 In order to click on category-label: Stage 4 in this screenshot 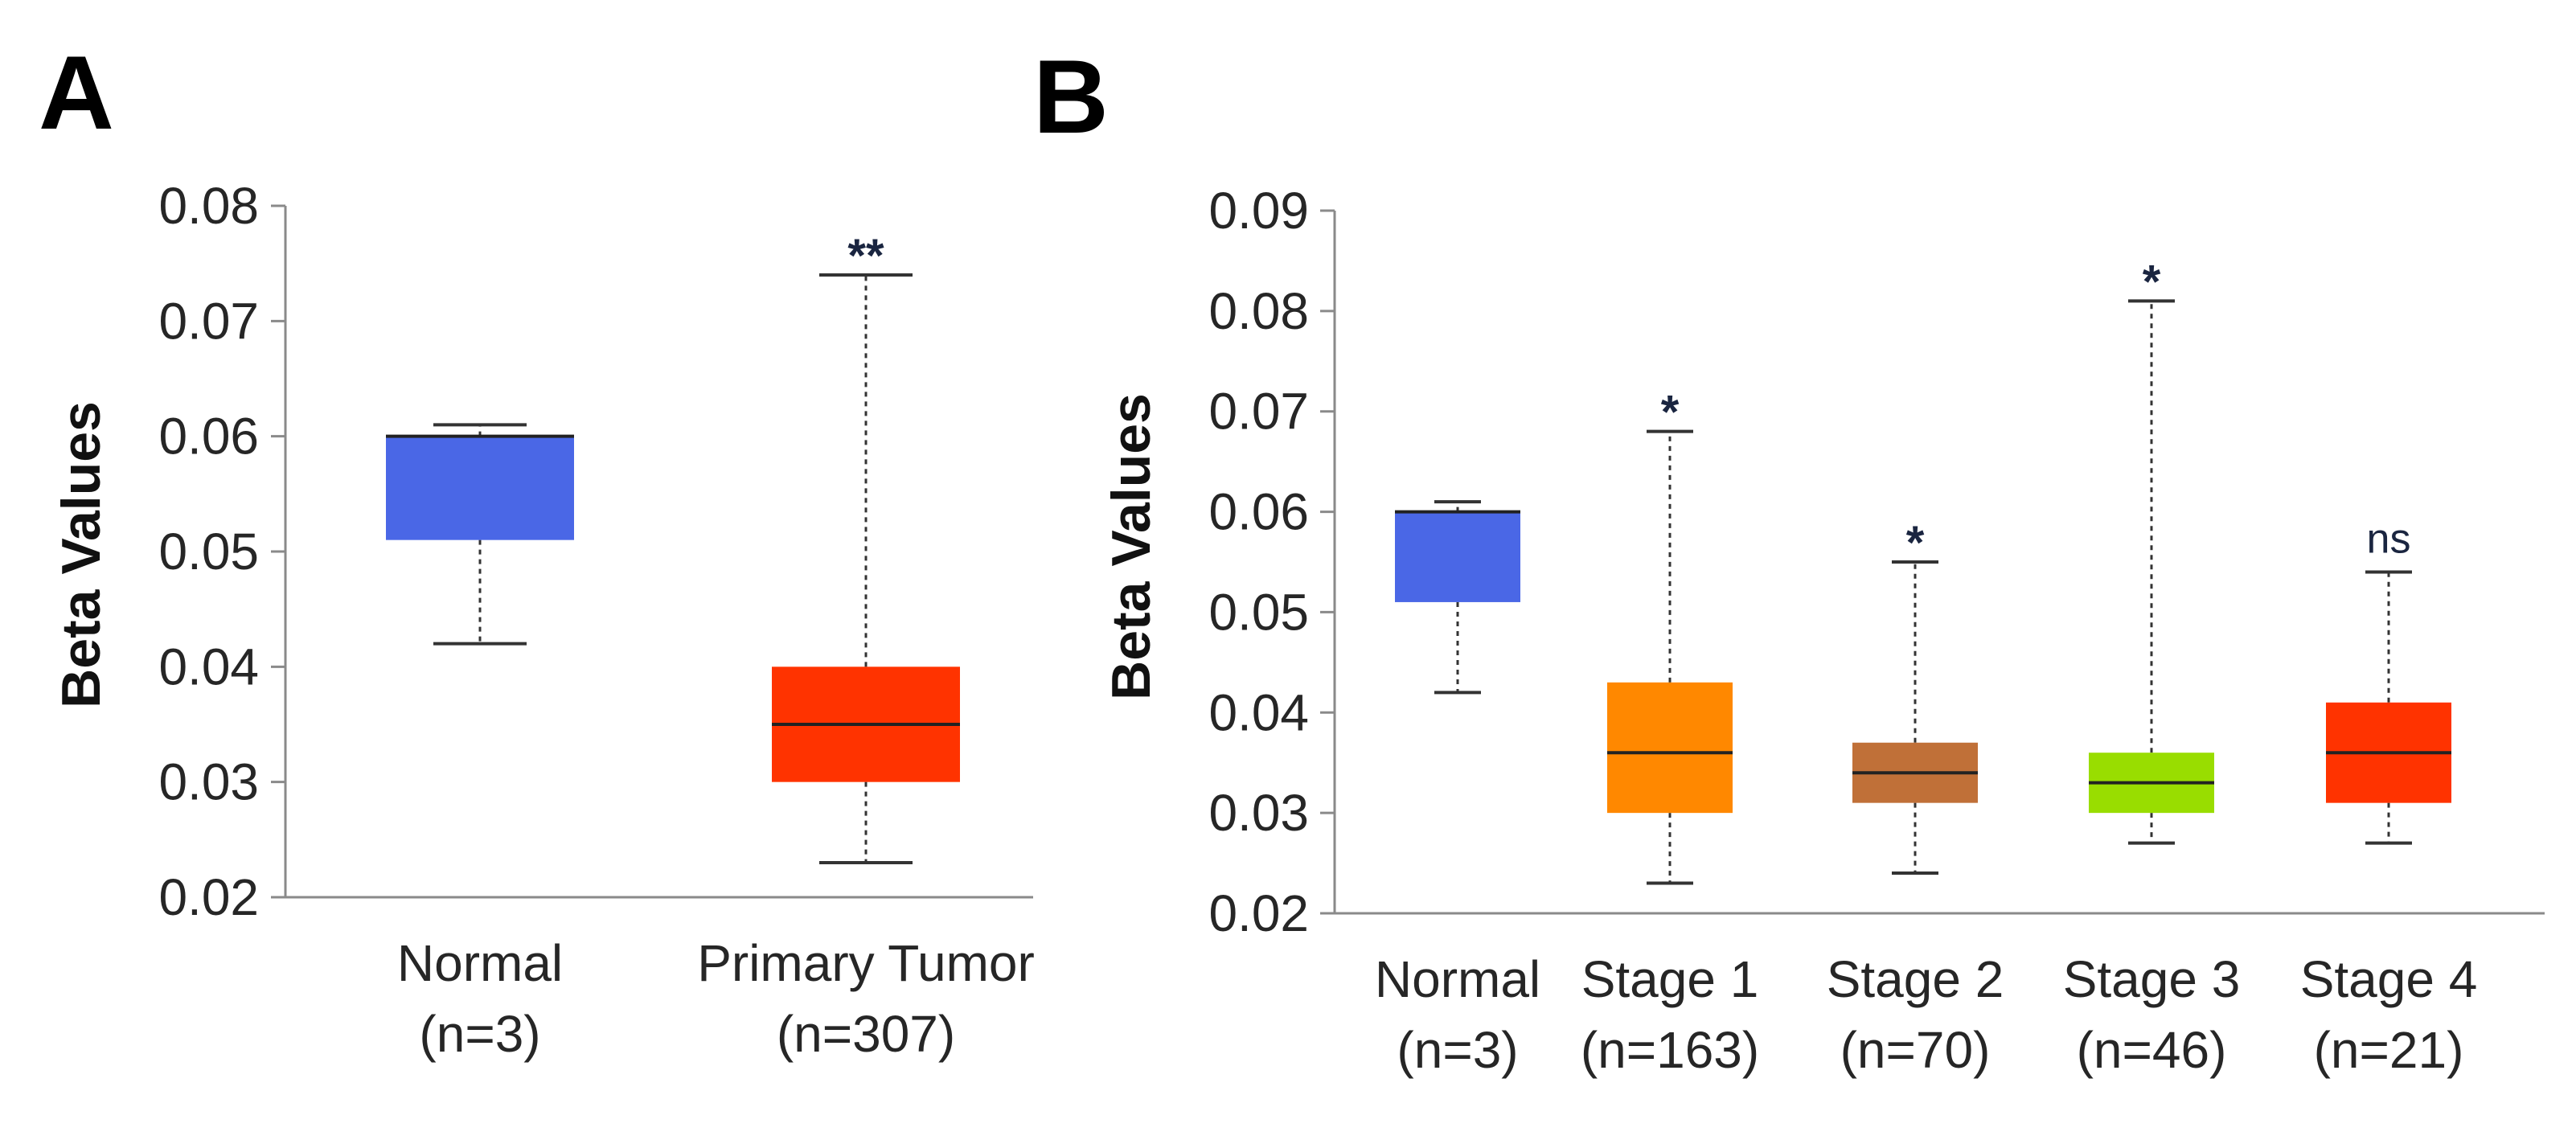, I will do `click(2389, 979)`.